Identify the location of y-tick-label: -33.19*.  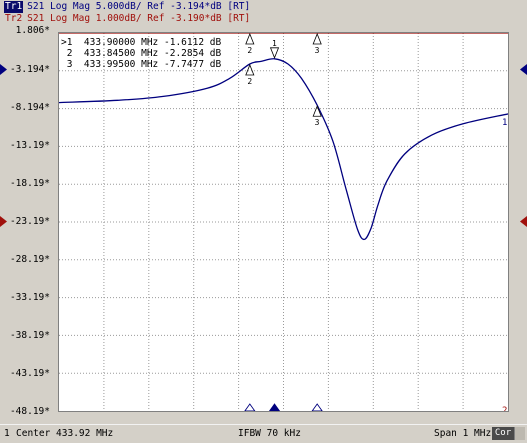
(29, 297).